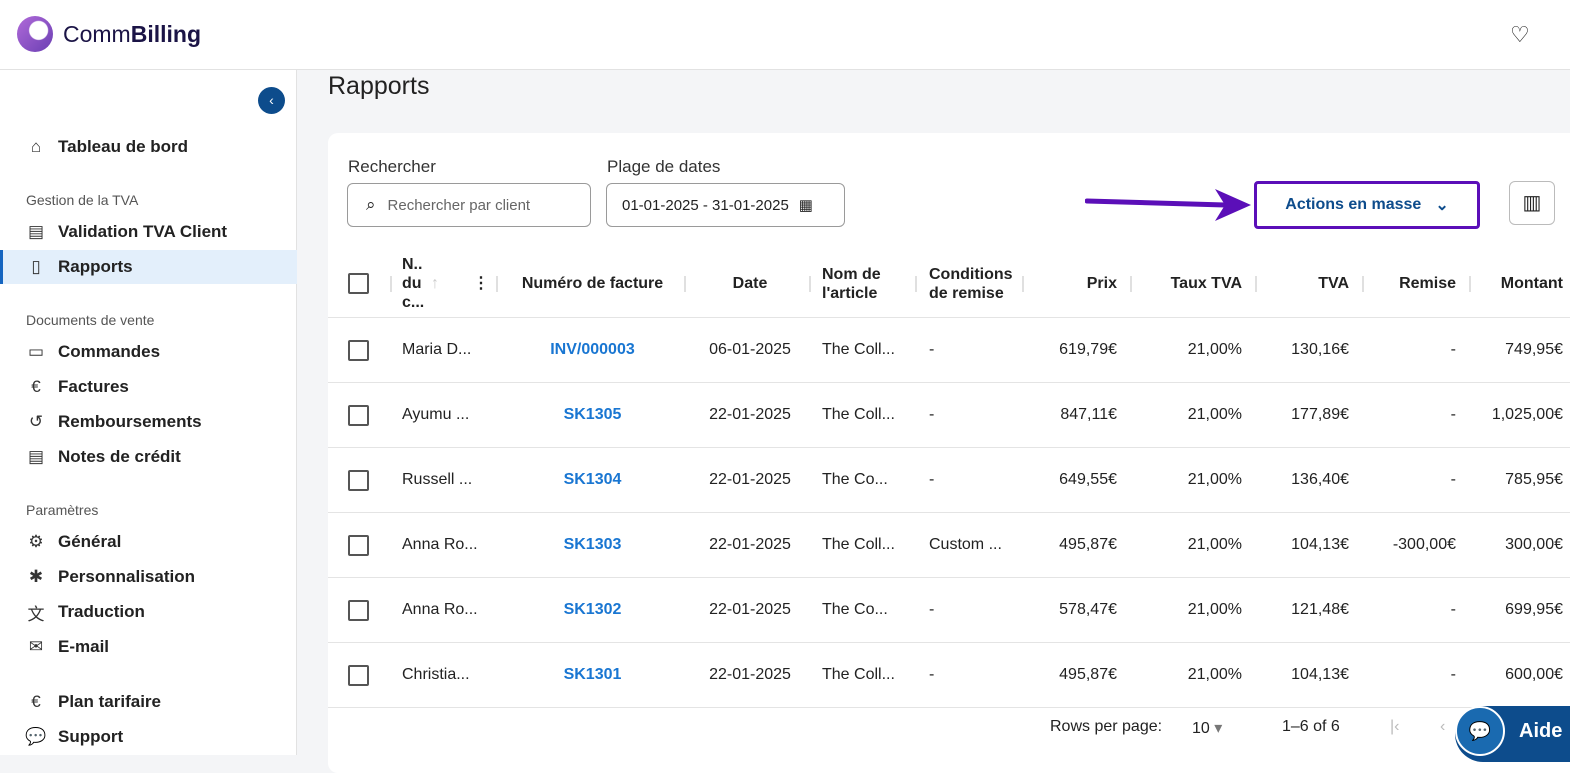 The image size is (1570, 773). What do you see at coordinates (36, 386) in the screenshot?
I see `euro-doc-icon: €` at bounding box center [36, 386].